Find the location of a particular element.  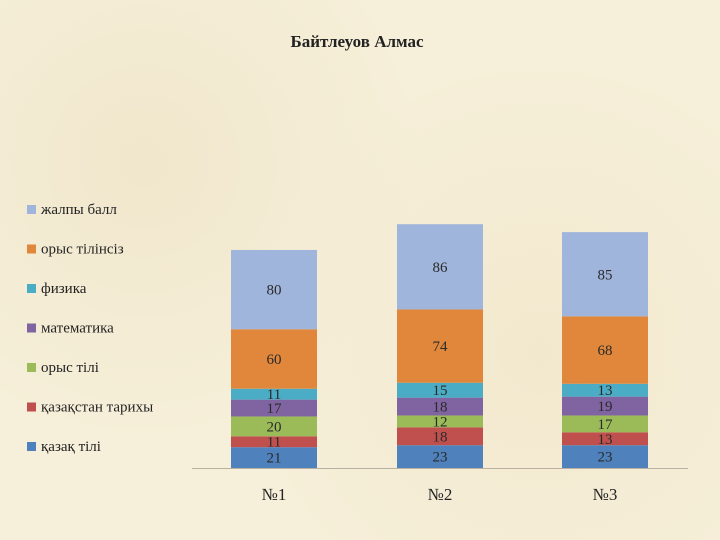

data-label: 60 is located at coordinates (274, 360).